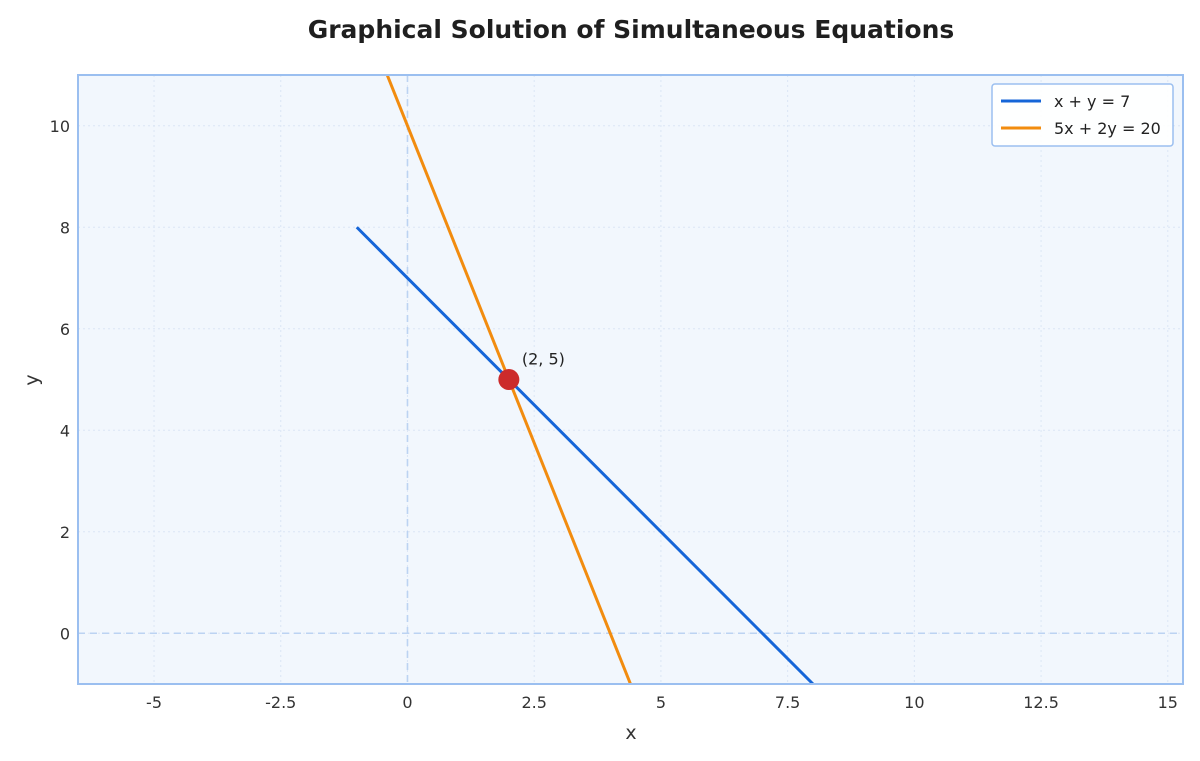 This screenshot has height=761, width=1200. I want to click on x-tick-labels: -5 -2.5 0 2.5 5 7.5 10 12.5 15, so click(662, 702).